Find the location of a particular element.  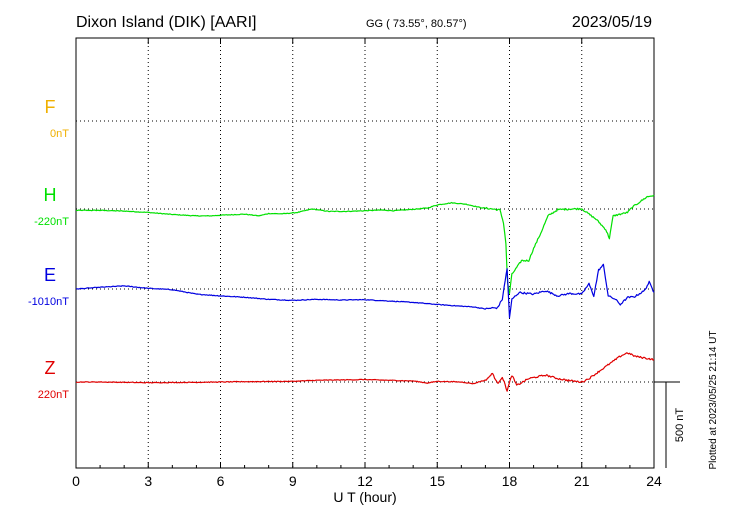

x-tick-label: 3 is located at coordinates (148, 481).